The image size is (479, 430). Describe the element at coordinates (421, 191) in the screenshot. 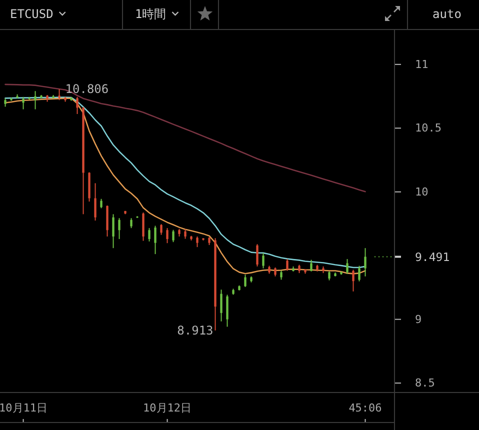

I see `y-tick-label: 10` at that location.